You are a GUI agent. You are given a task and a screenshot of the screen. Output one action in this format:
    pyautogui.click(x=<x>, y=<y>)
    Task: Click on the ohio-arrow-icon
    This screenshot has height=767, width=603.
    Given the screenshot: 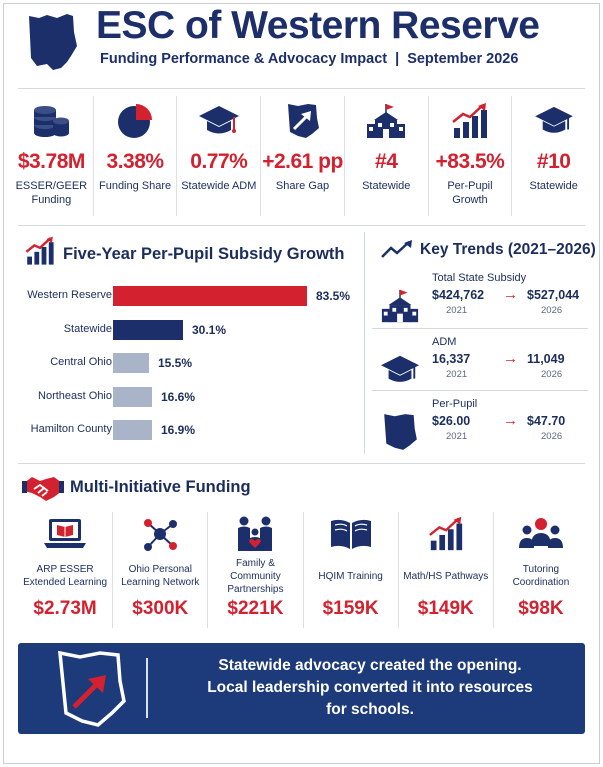 What is the action you would take?
    pyautogui.click(x=303, y=121)
    